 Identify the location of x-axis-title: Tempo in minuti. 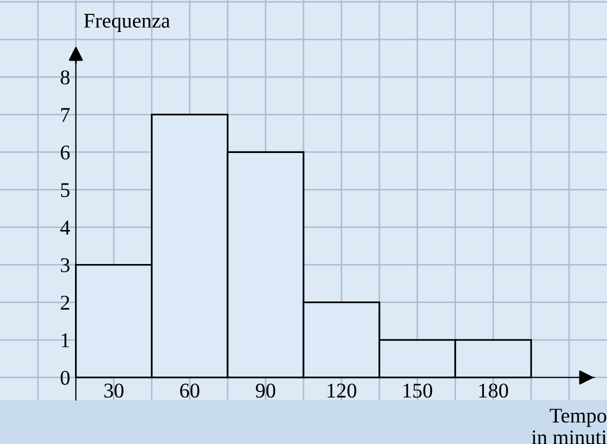
(569, 426).